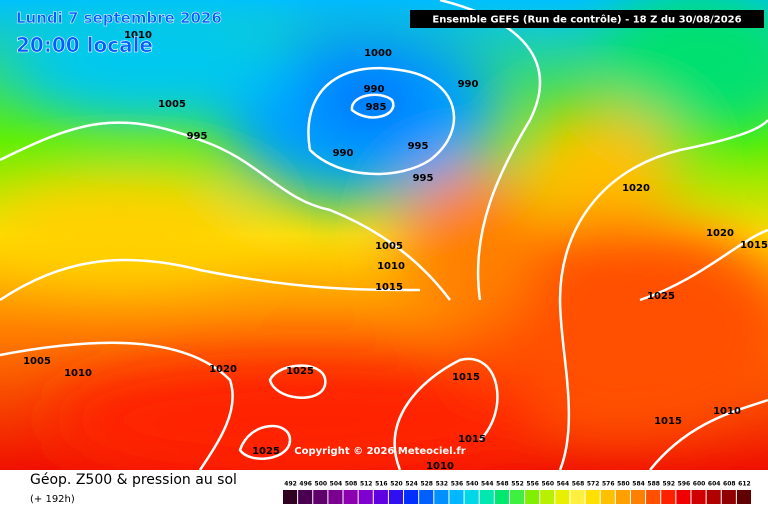 This screenshot has height=512, width=768. Describe the element at coordinates (729, 484) in the screenshot. I see `legend-value: 608` at that location.